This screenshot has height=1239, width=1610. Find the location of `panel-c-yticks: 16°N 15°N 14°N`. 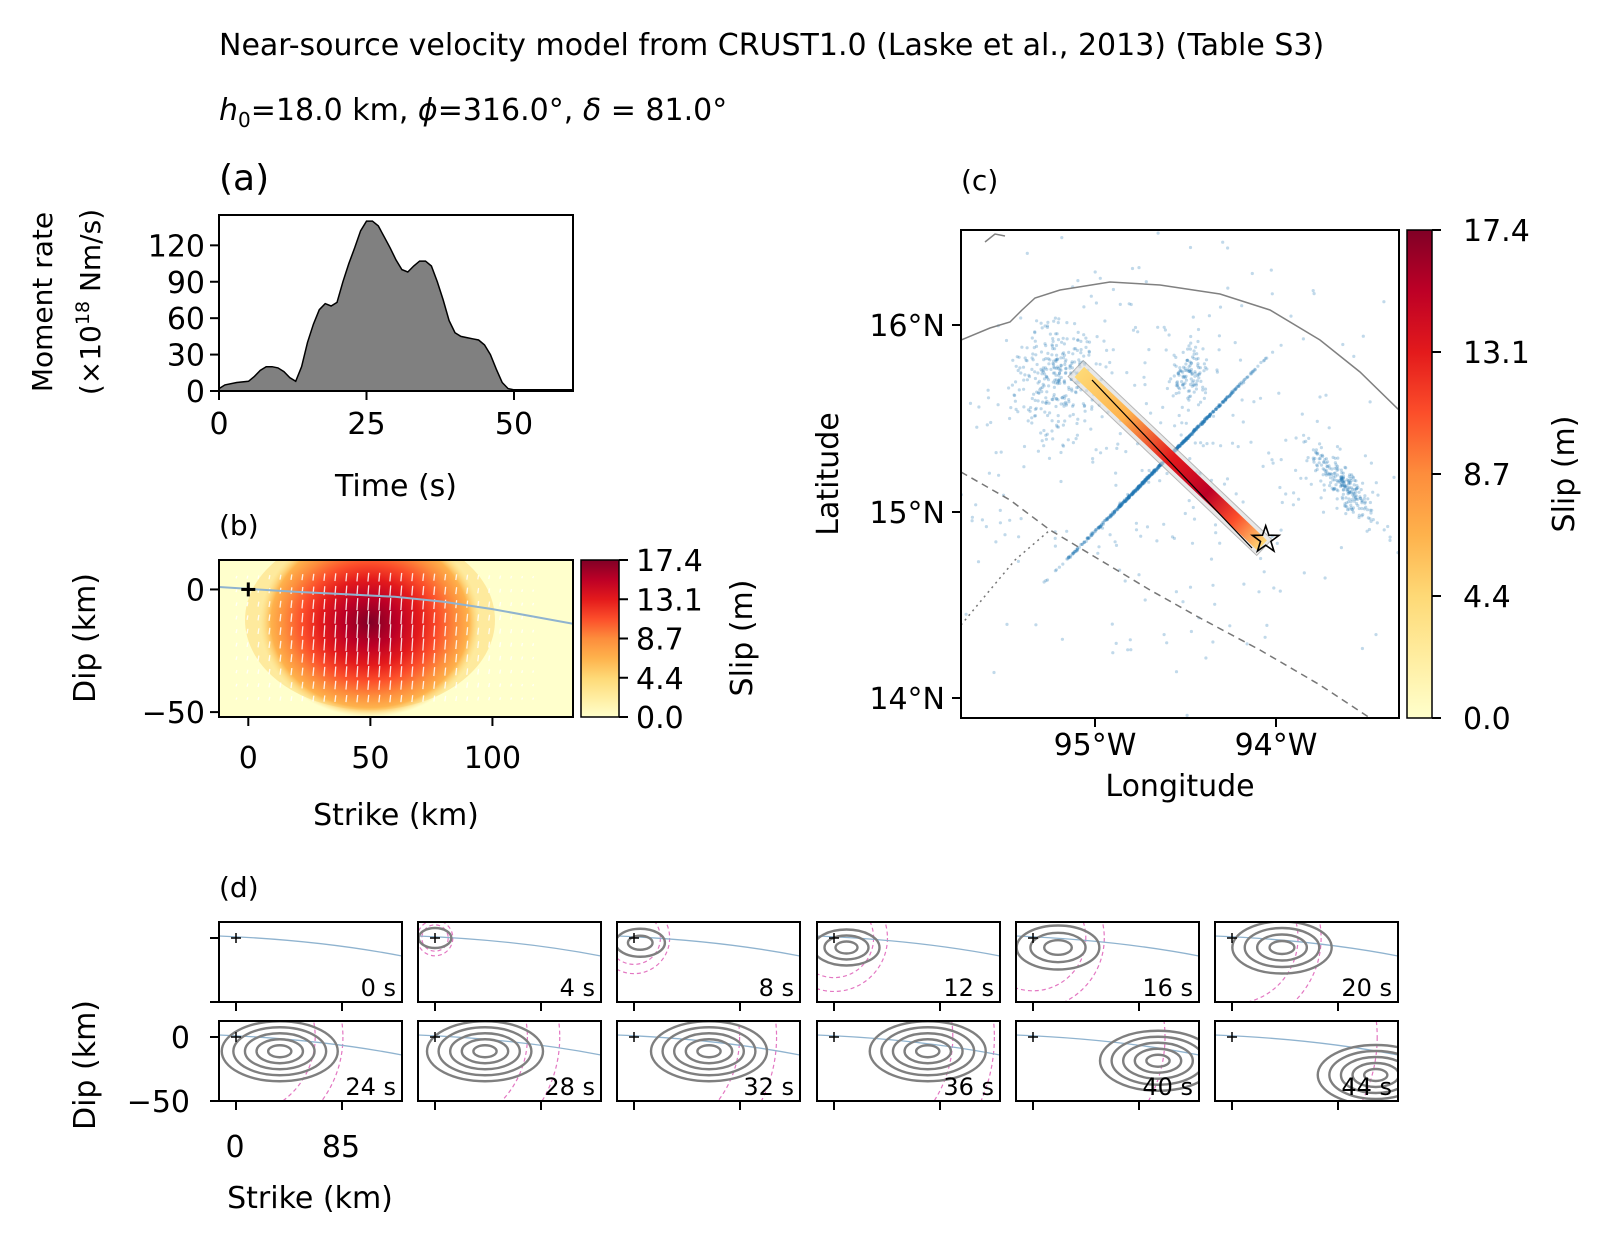

panel-c-yticks: 16°N 15°N 14°N is located at coordinates (915, 513).